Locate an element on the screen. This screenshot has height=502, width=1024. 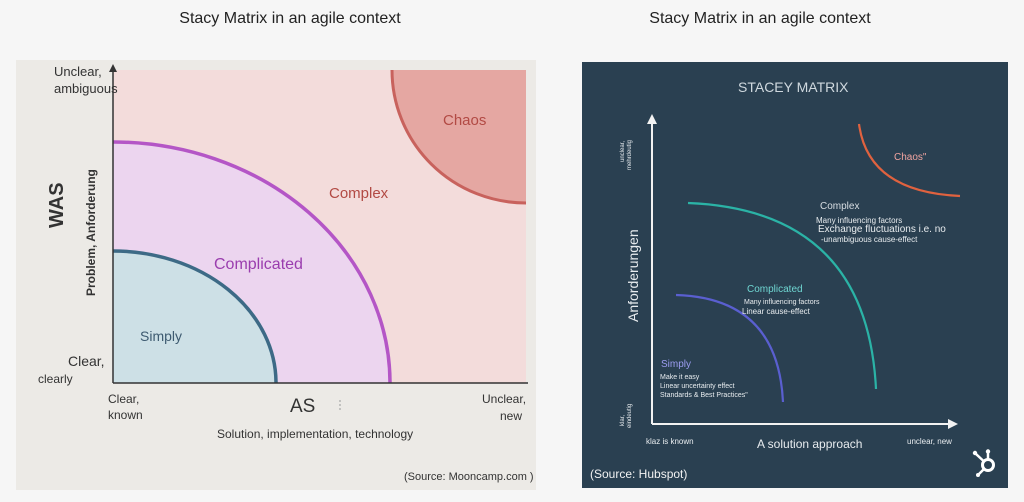
y-top-label-2: ambiguous is located at coordinates (86, 88).